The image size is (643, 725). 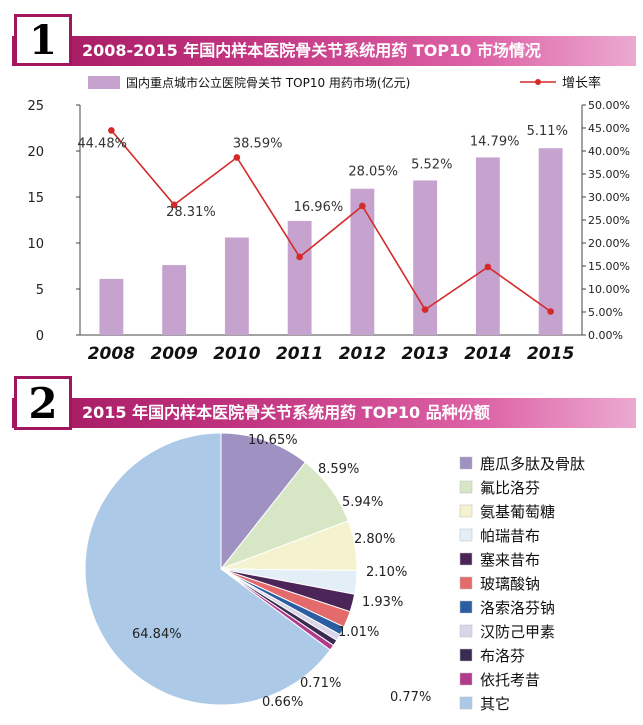 What do you see at coordinates (510, 488) in the screenshot?
I see `legend-label: 氟比洛芬` at bounding box center [510, 488].